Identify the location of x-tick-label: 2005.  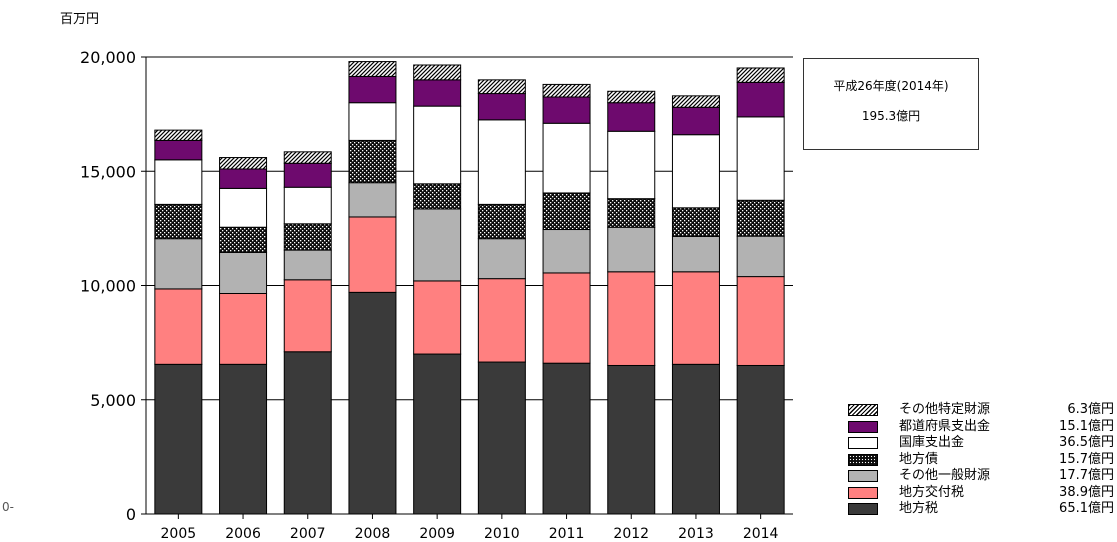
(179, 534).